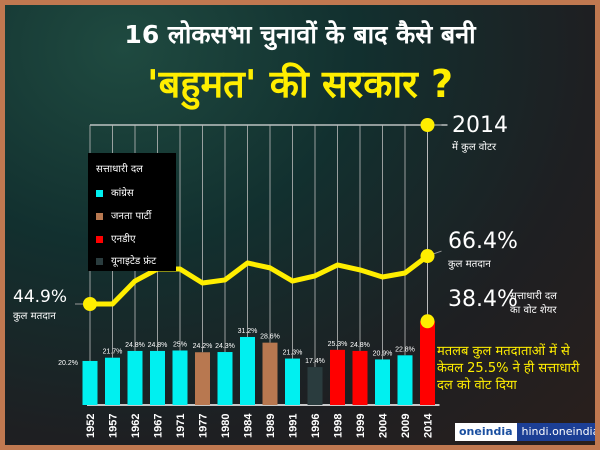 This screenshot has width=600, height=450. Describe the element at coordinates (486, 432) in the screenshot. I see `logo-brand: oneindia` at that location.